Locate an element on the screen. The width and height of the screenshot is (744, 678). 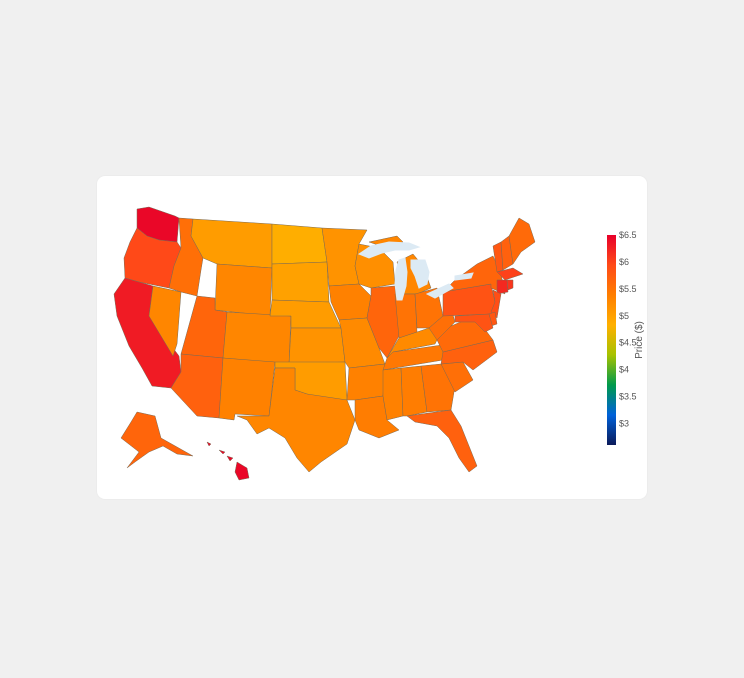
state-ak is located at coordinates (157, 440).